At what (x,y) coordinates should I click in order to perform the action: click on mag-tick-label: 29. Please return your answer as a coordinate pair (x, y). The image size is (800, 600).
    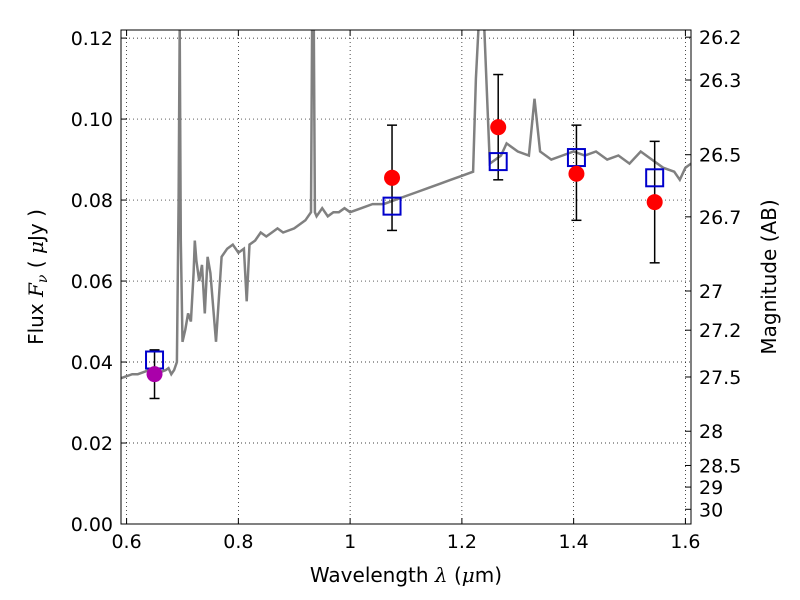
    Looking at the image, I should click on (711, 488).